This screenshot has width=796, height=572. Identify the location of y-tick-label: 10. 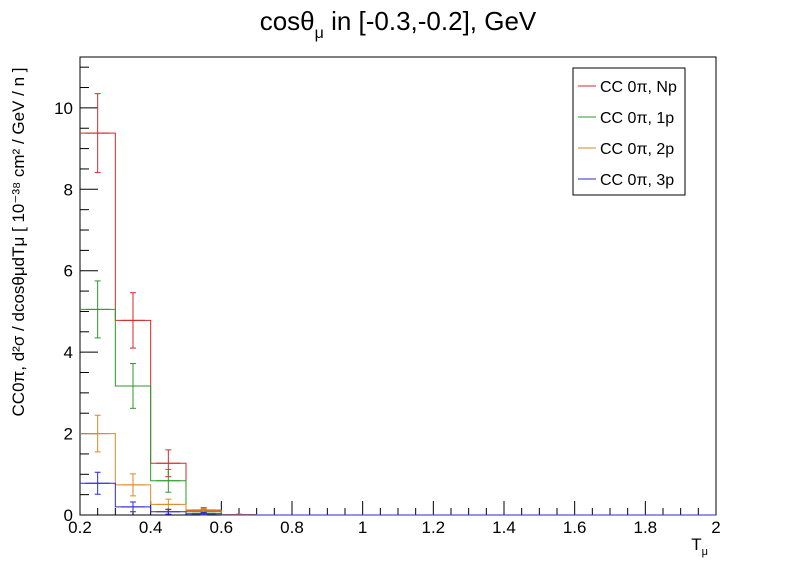
(63, 108).